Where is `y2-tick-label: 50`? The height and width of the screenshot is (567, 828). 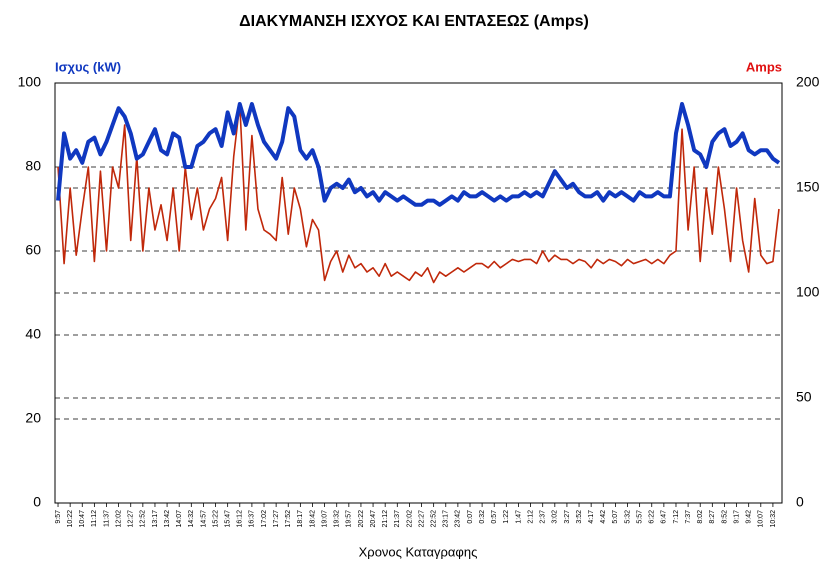
y2-tick-label: 50 is located at coordinates (804, 397).